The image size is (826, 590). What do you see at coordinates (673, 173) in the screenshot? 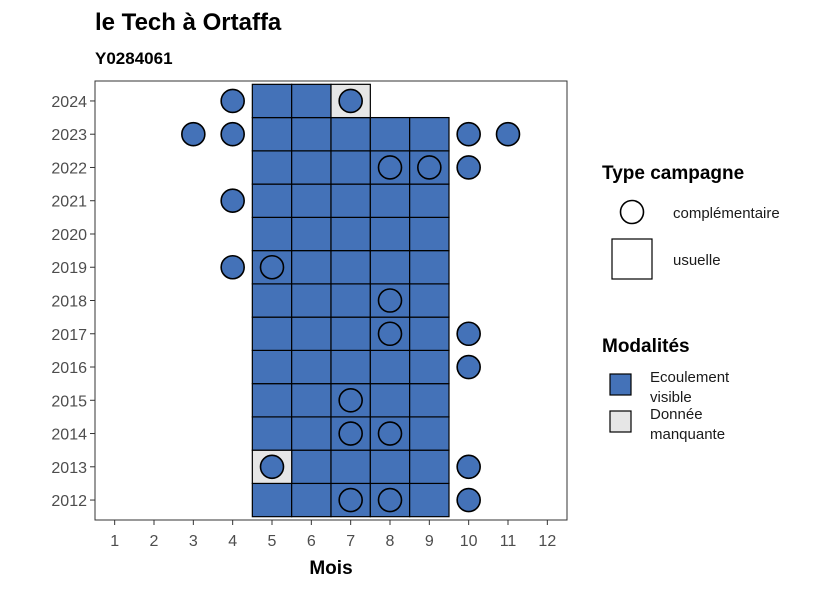
I see `legend-type-title: Type campagne` at bounding box center [673, 173].